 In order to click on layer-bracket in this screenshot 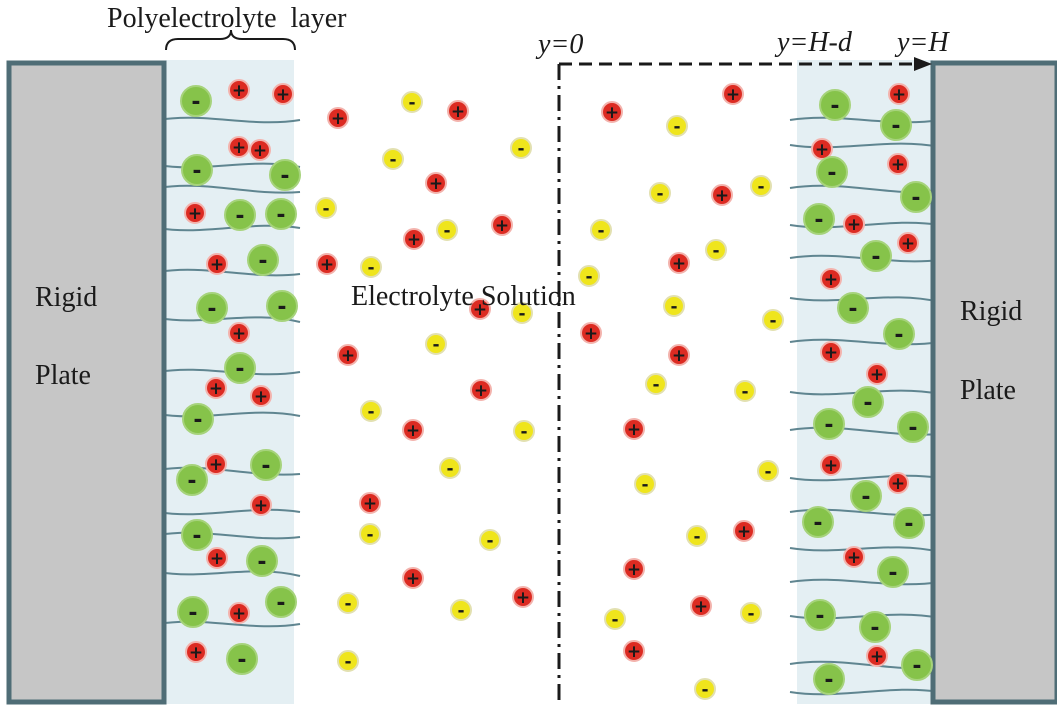, I will do `click(230, 40)`.